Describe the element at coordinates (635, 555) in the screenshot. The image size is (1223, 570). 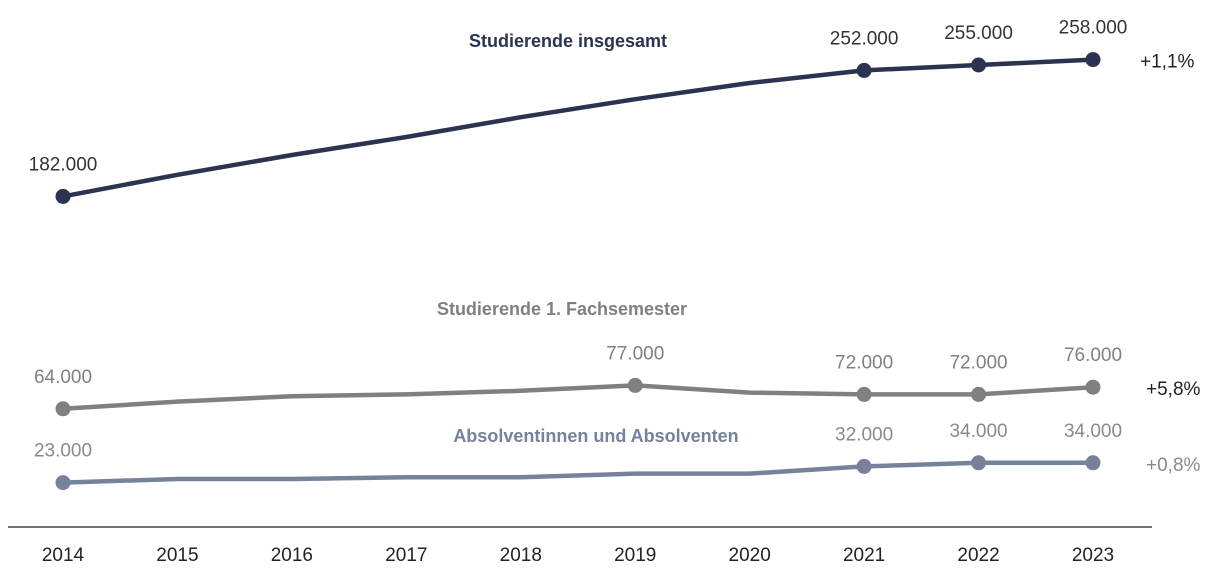
I see `x-tick-label: 2019` at that location.